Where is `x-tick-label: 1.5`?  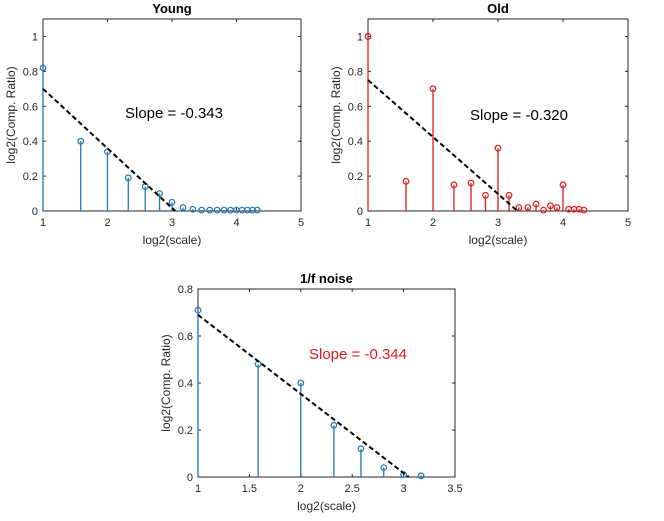
x-tick-label: 1.5 is located at coordinates (249, 489).